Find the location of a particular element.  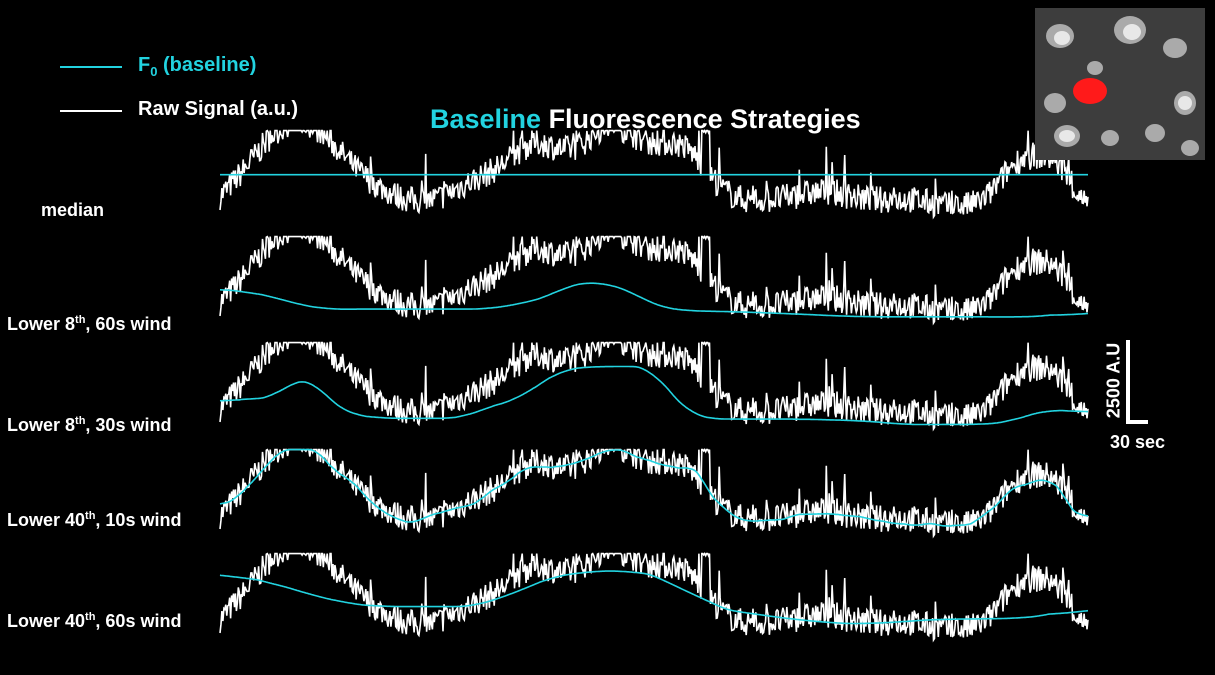

title-highlight: Baseline is located at coordinates (486, 119).